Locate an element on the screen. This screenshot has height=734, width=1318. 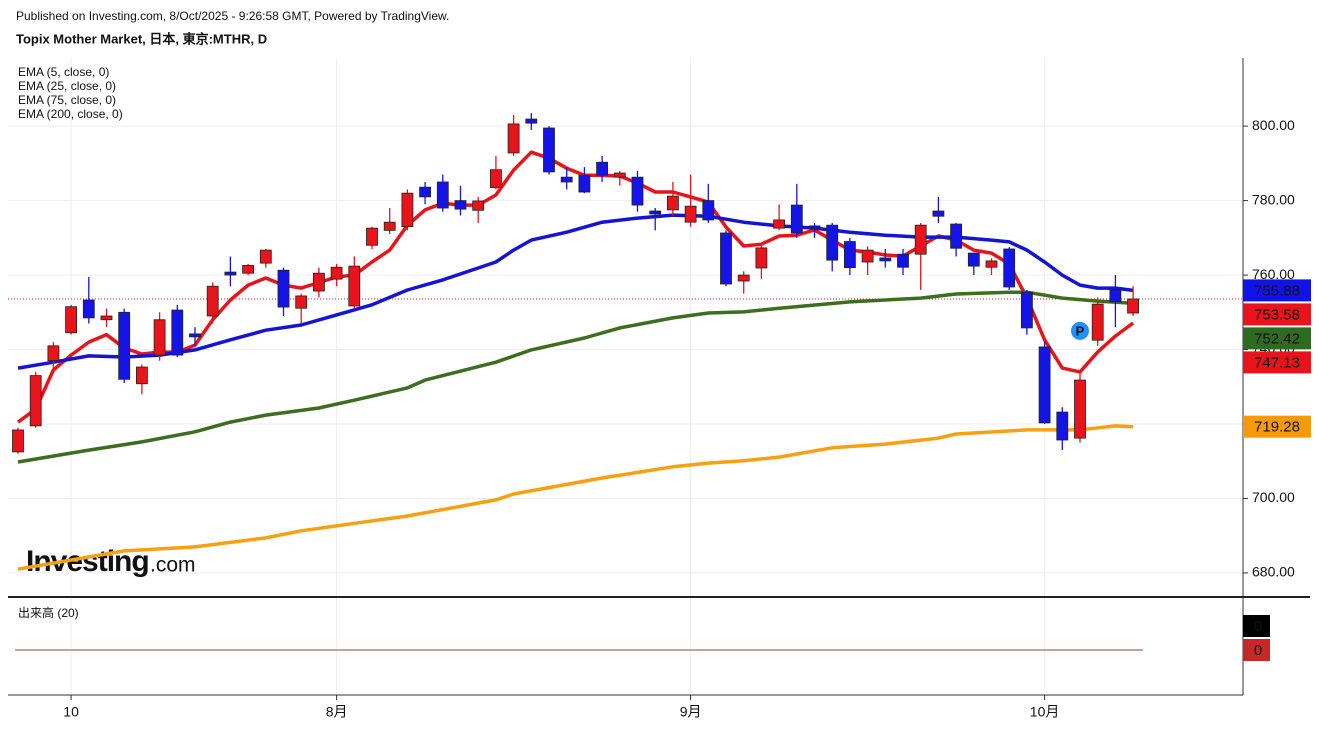
legend-entry: EMA (25, close, 0) is located at coordinates (67, 86).